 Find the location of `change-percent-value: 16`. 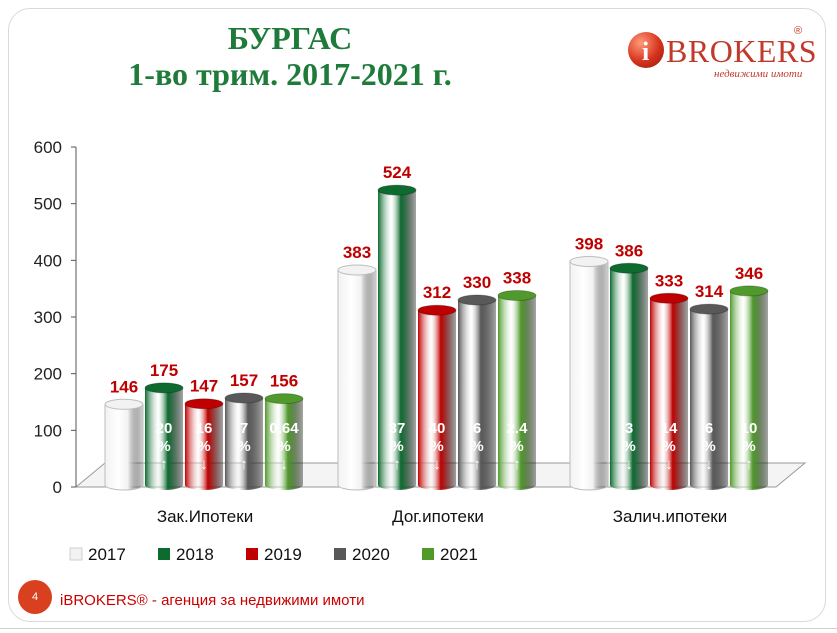

change-percent-value: 16 is located at coordinates (204, 428).